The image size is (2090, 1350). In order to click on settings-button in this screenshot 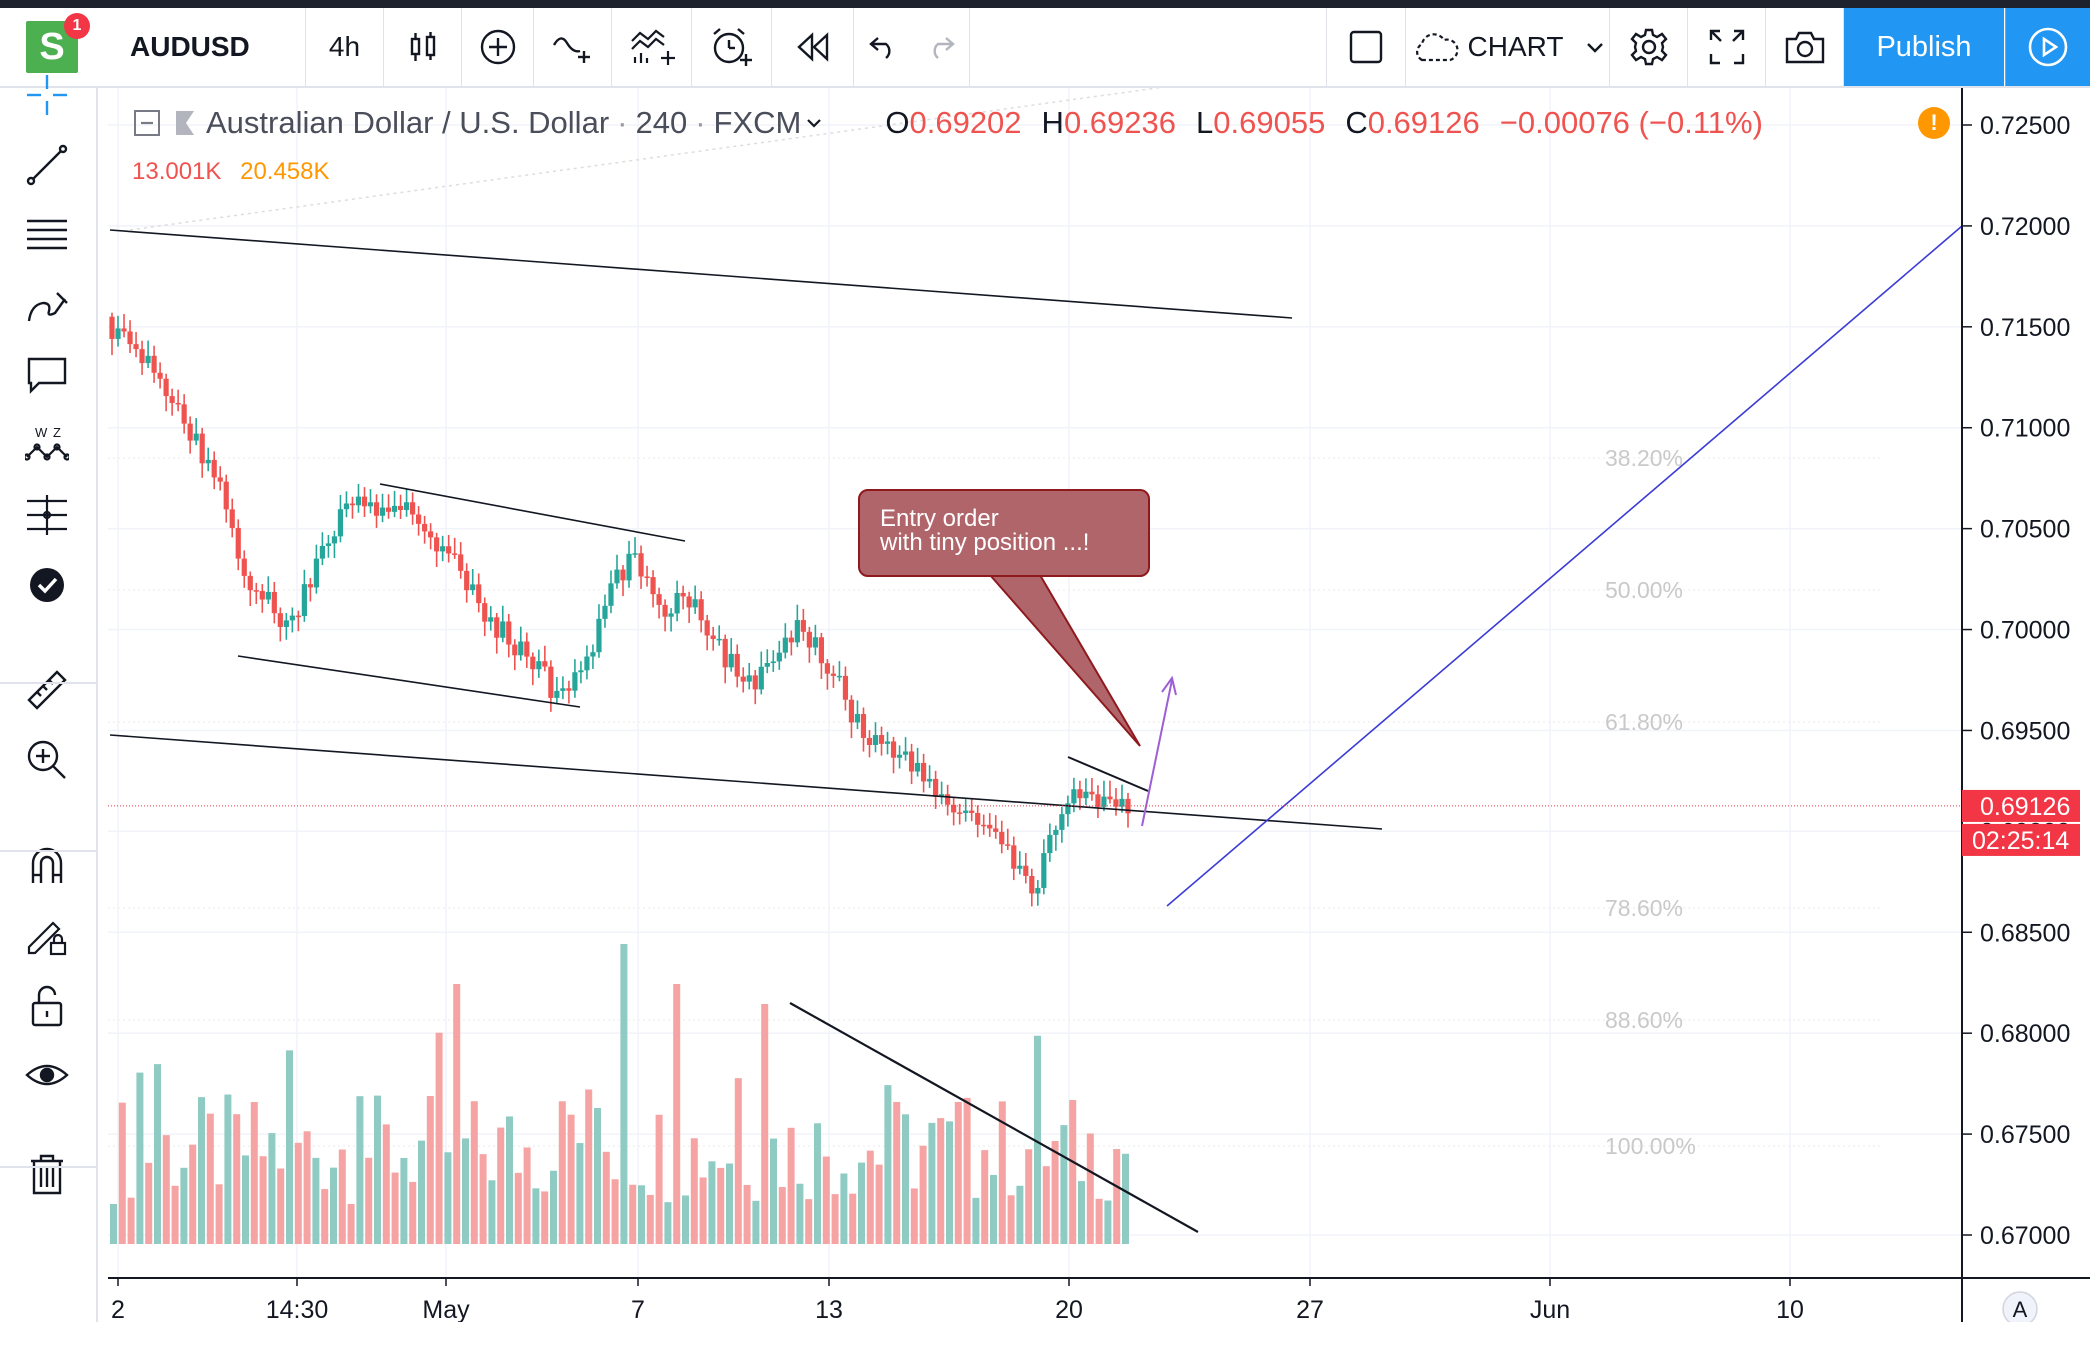, I will do `click(1649, 47)`.